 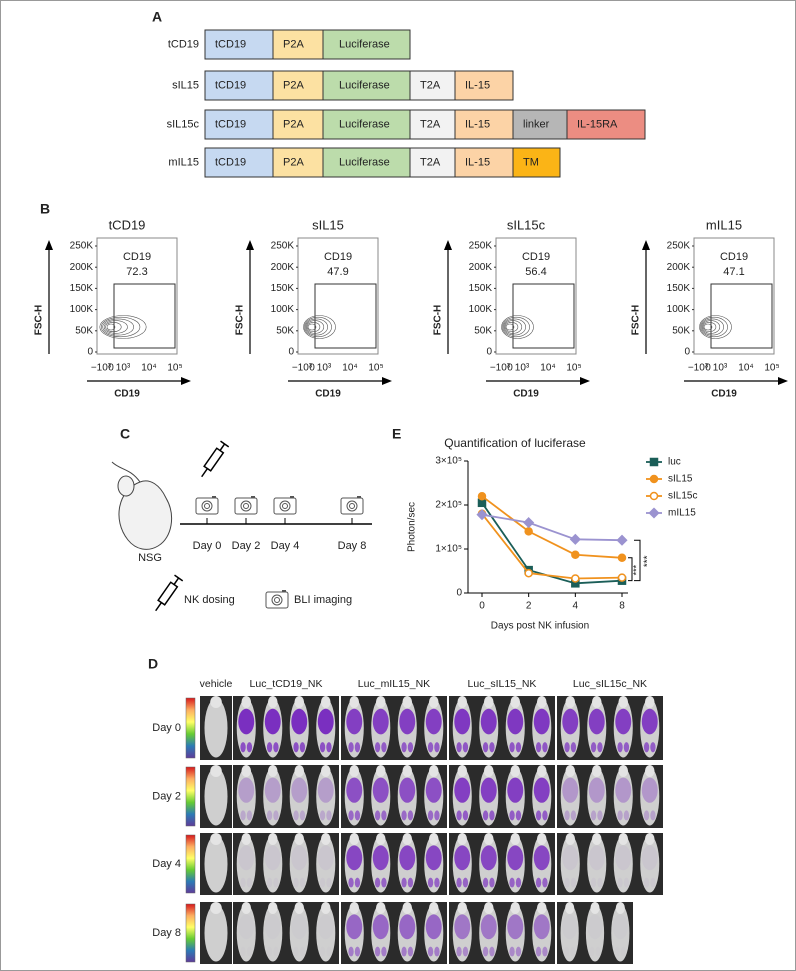 What do you see at coordinates (636, 320) in the screenshot?
I see `y-axis-label: FSC-H` at bounding box center [636, 320].